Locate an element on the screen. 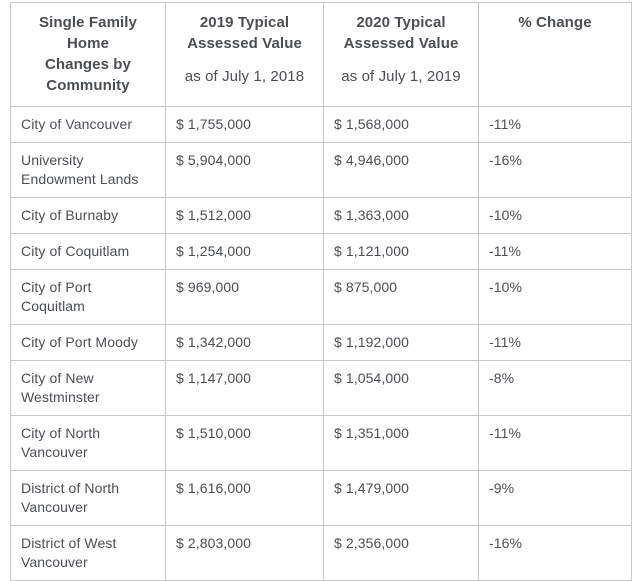 The image size is (633, 581). value-2019-cell: $ 969,000 is located at coordinates (244, 297).